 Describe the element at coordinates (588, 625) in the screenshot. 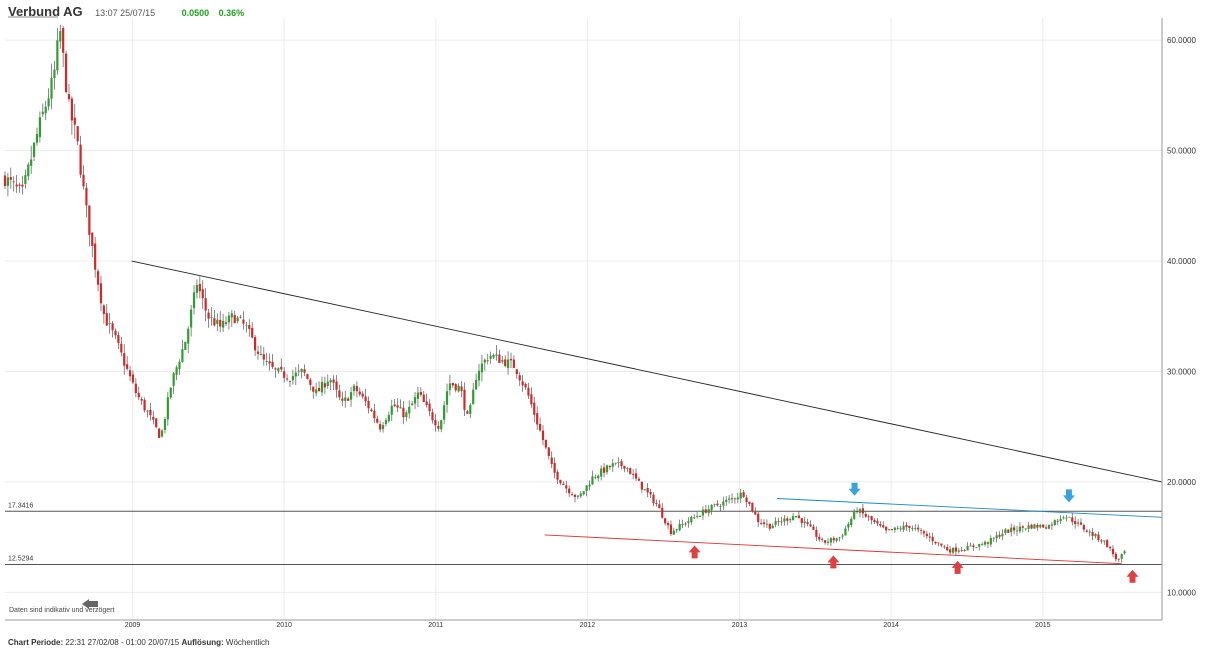

I see `x-tick-label: 2012` at that location.